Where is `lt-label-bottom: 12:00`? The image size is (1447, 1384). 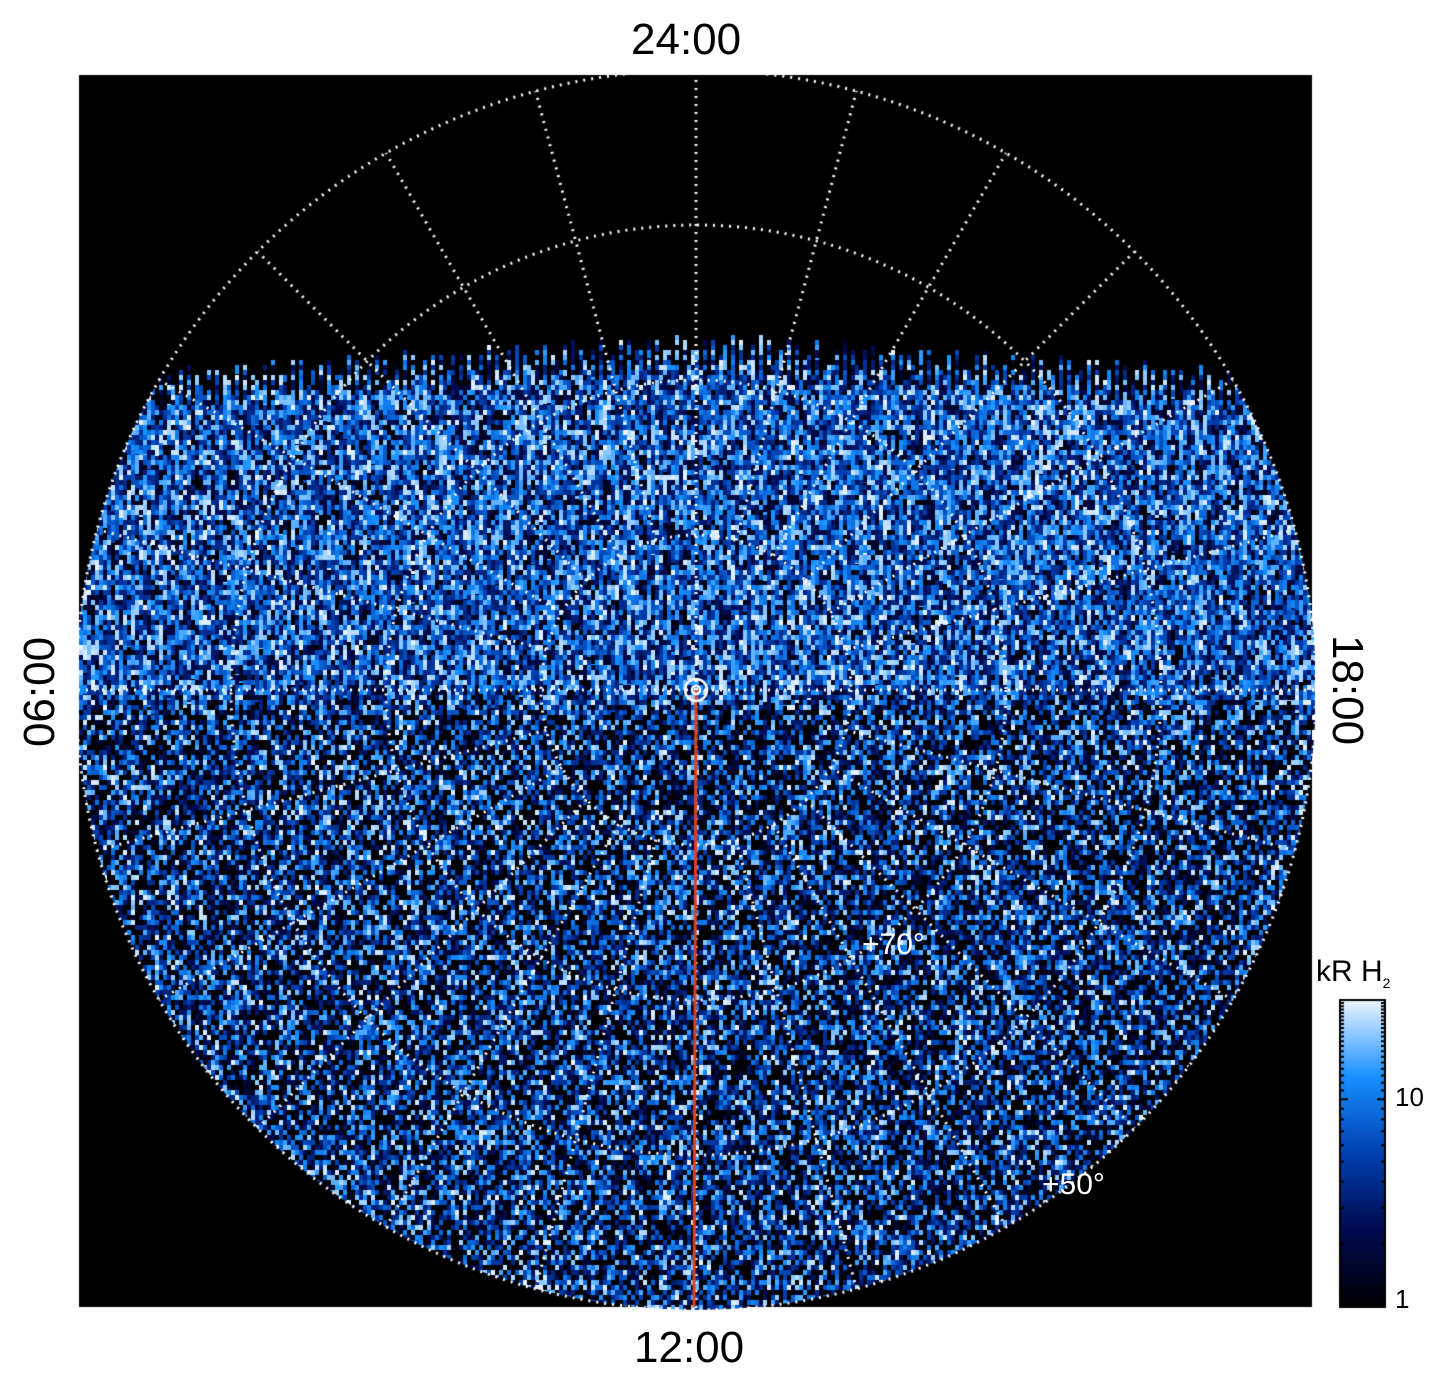 lt-label-bottom: 12:00 is located at coordinates (689, 1347).